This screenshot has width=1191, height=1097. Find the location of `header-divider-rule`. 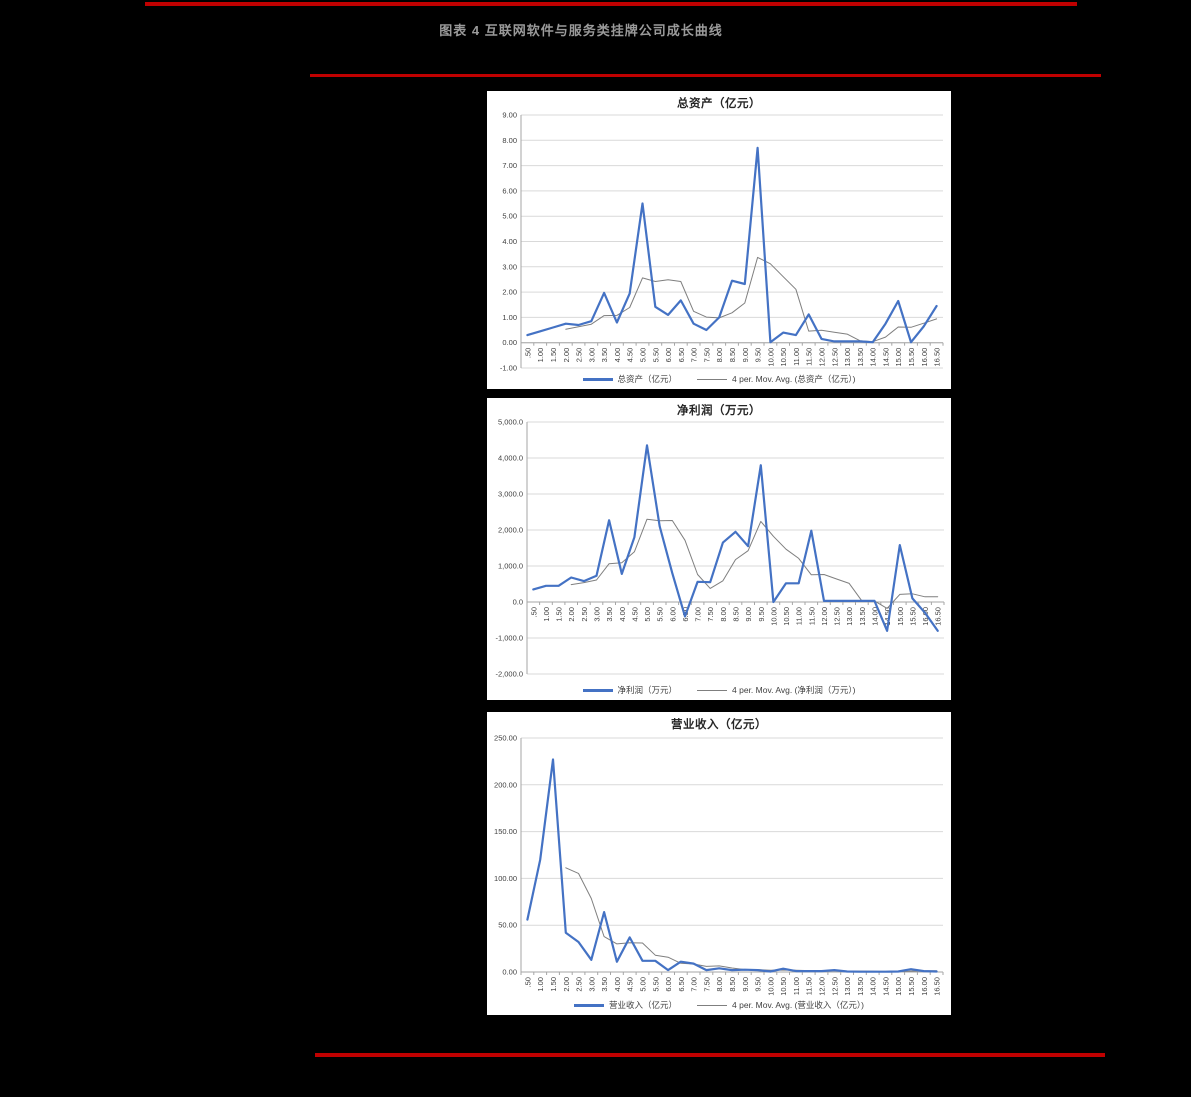

header-divider-rule is located at coordinates (705, 75).